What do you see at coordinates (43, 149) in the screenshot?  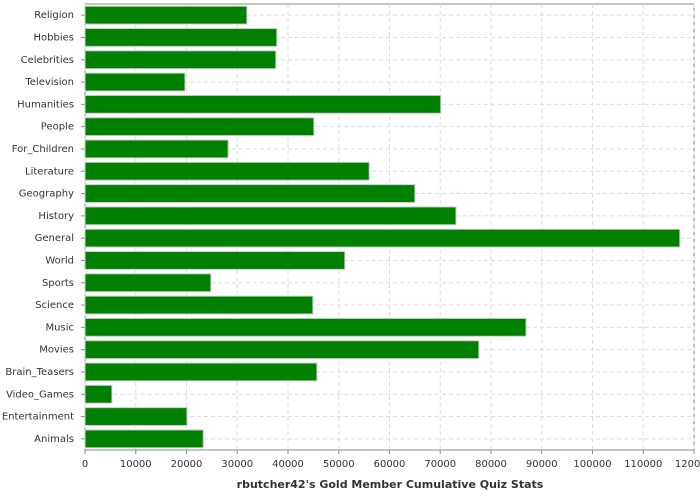 I see `y-tick-label: For_Children` at bounding box center [43, 149].